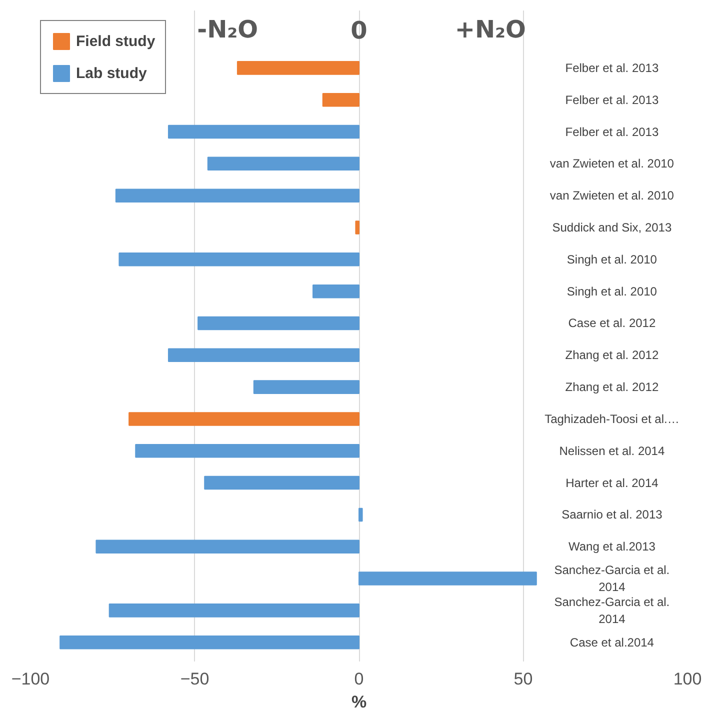 Image resolution: width=712 pixels, height=714 pixels. What do you see at coordinates (612, 227) in the screenshot?
I see `y-tick-label: Suddick and Six, 2013` at bounding box center [612, 227].